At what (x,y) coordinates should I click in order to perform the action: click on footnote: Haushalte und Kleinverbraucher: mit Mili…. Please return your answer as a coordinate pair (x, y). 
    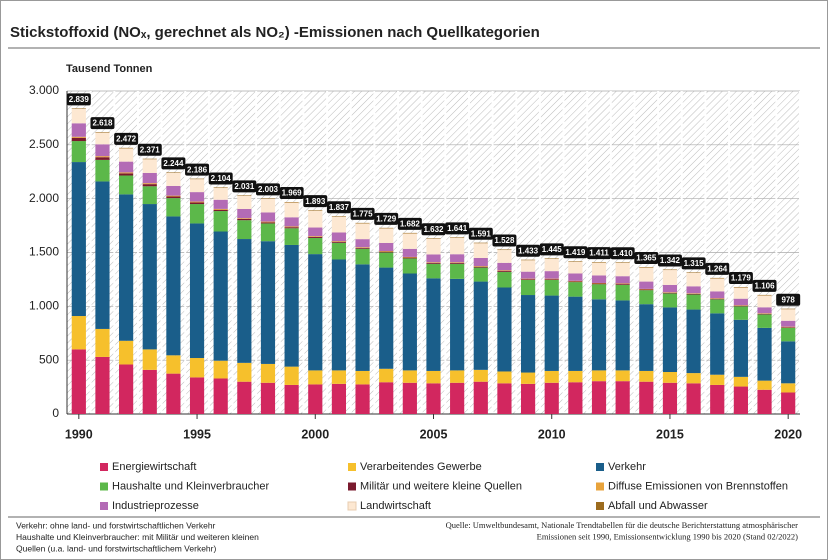
    Looking at the image, I should click on (137, 537).